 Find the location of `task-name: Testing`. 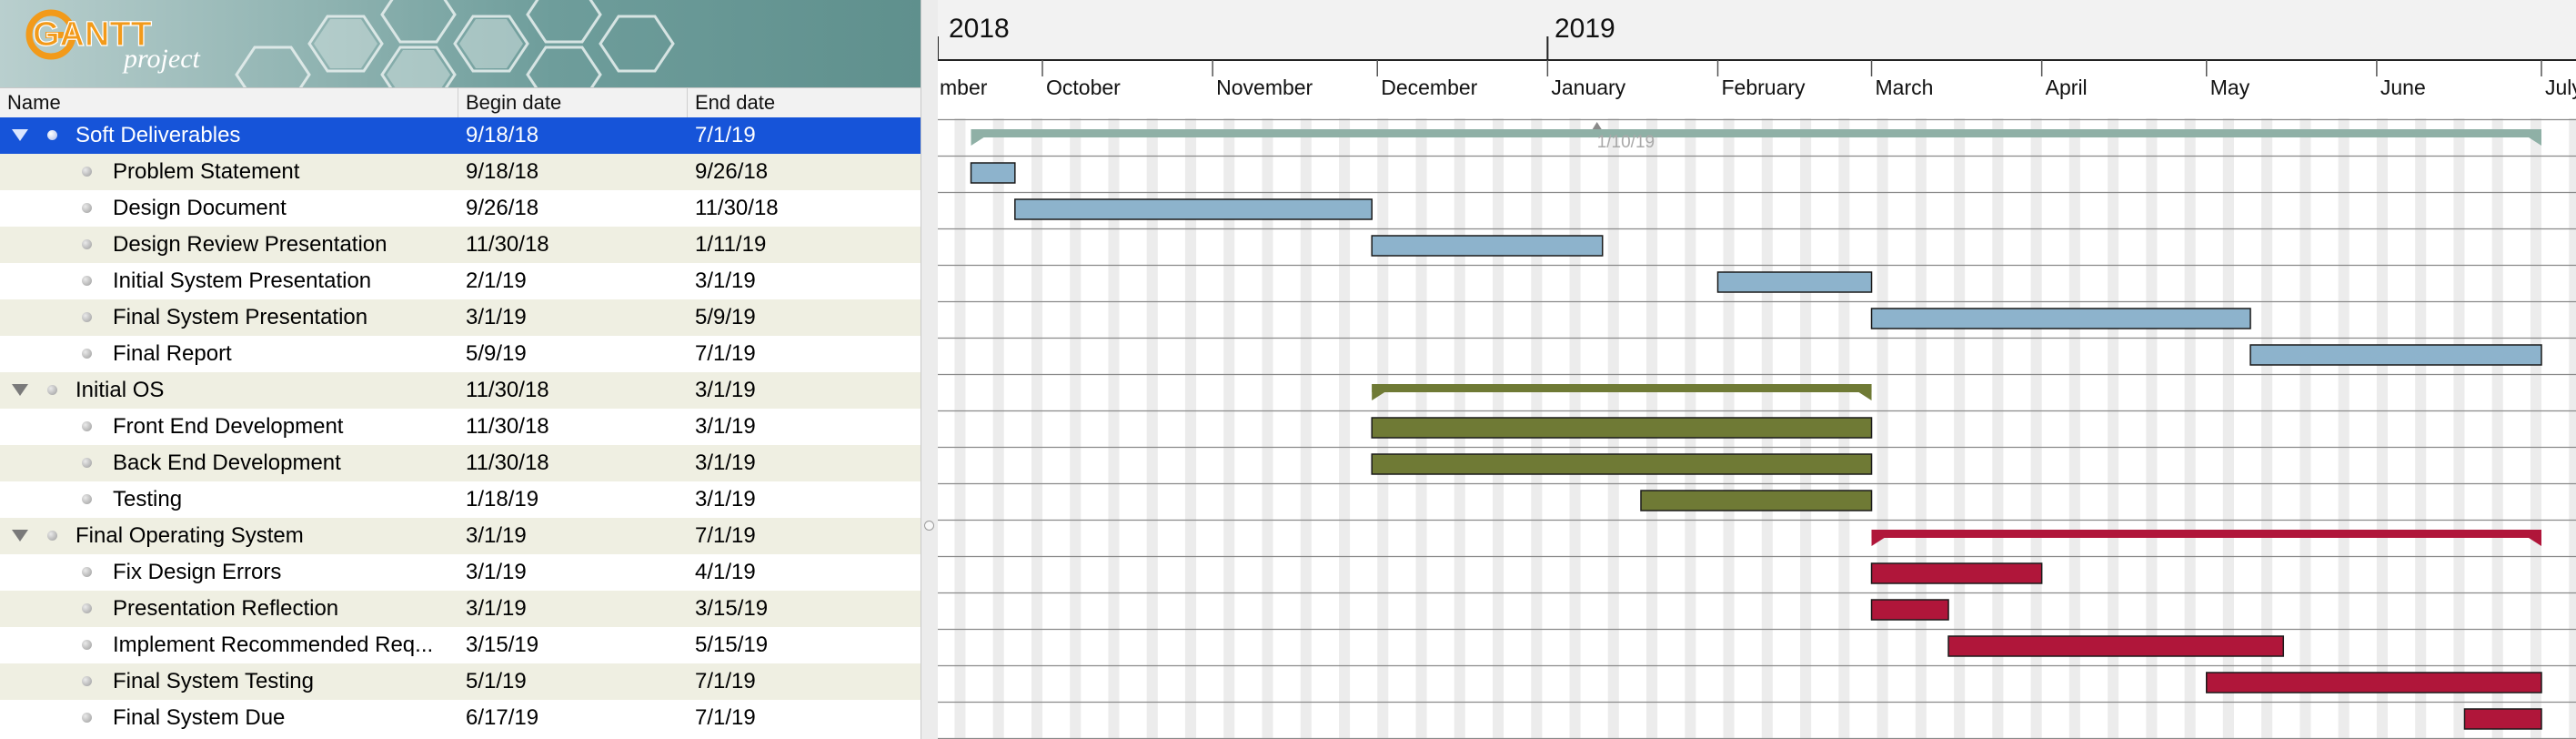

task-name: Testing is located at coordinates (148, 499).